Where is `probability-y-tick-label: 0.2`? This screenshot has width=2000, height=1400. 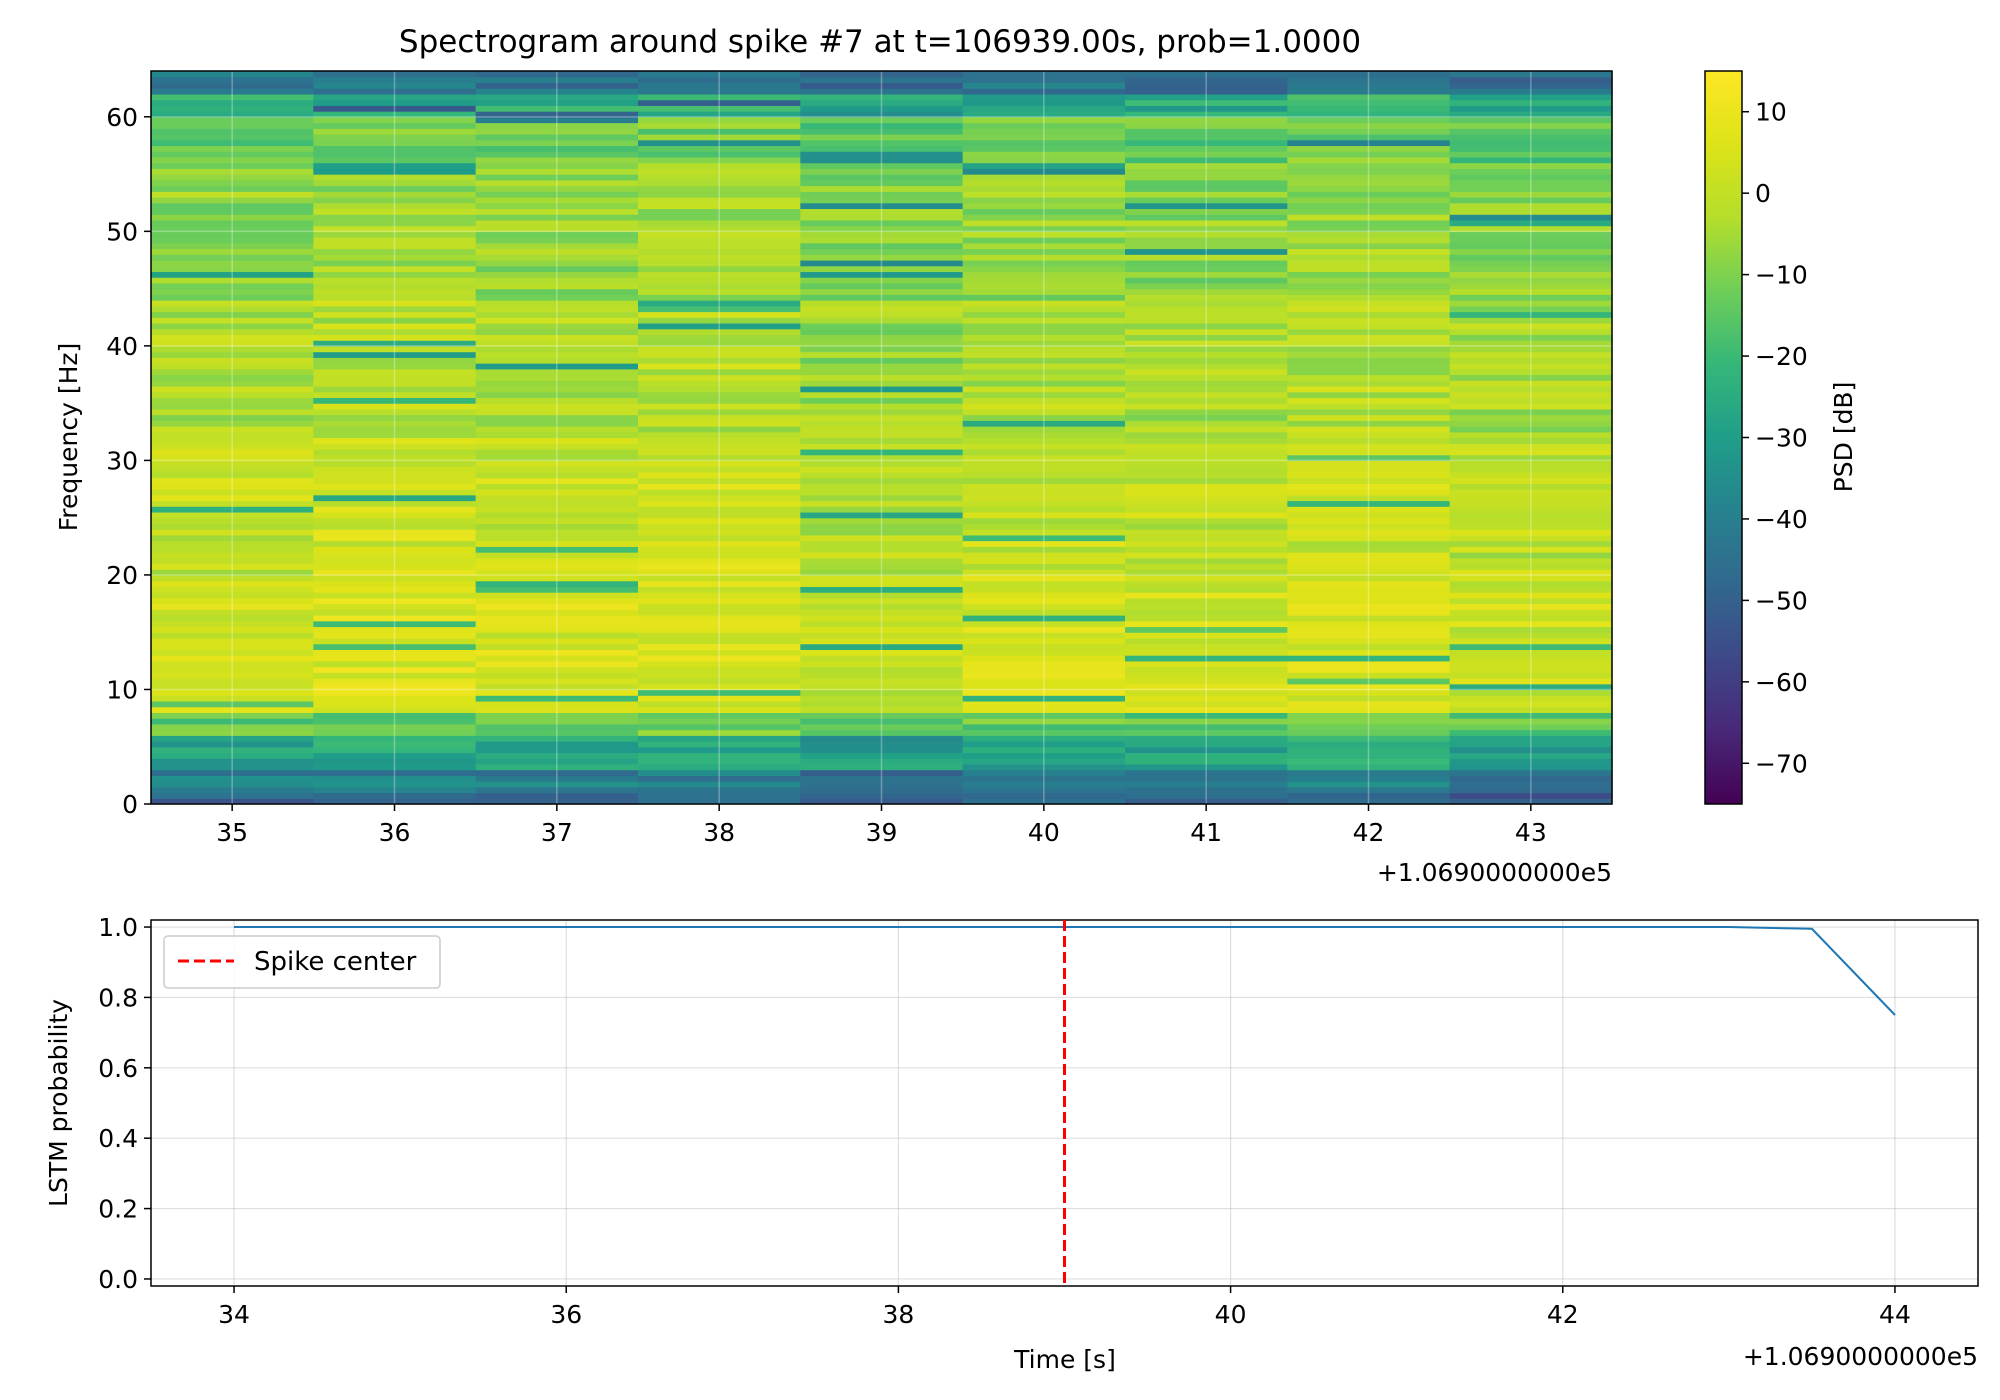 probability-y-tick-label: 0.2 is located at coordinates (118, 1209).